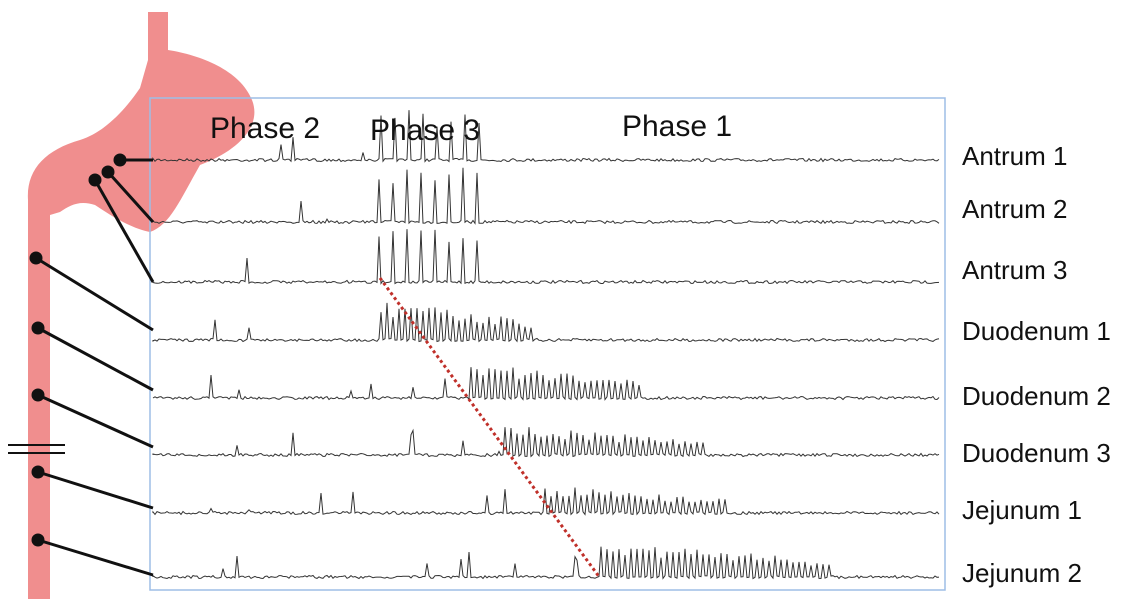 The height and width of the screenshot is (604, 1142). Describe the element at coordinates (36, 449) in the screenshot. I see `break-mark` at that location.